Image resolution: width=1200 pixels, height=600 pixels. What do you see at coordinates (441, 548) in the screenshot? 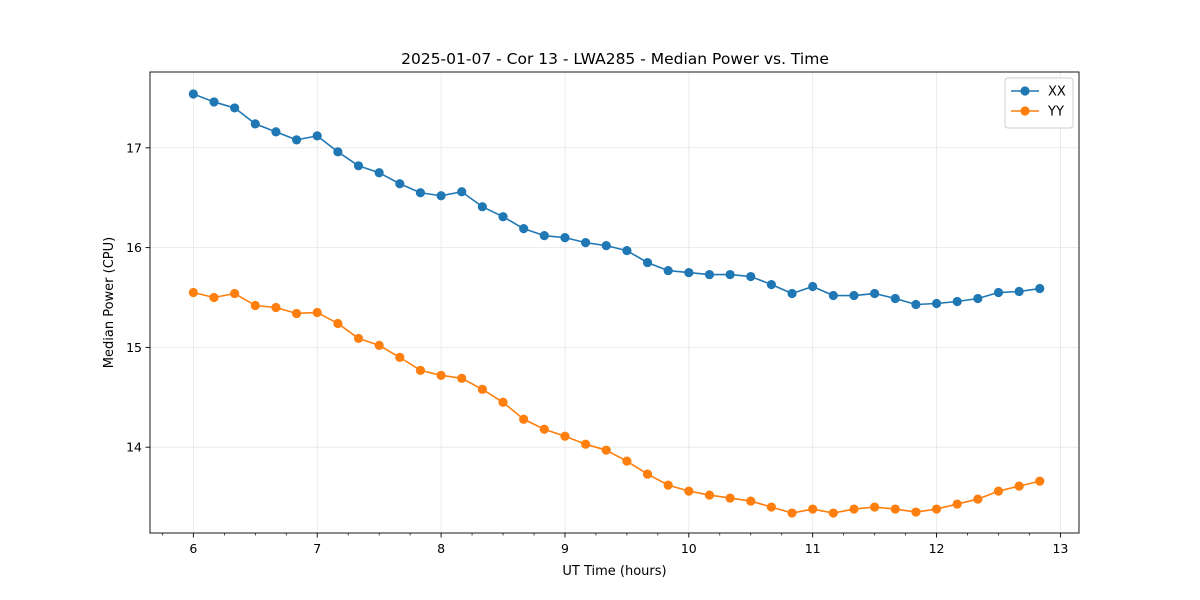
I see `x-tick-label: 8` at bounding box center [441, 548].